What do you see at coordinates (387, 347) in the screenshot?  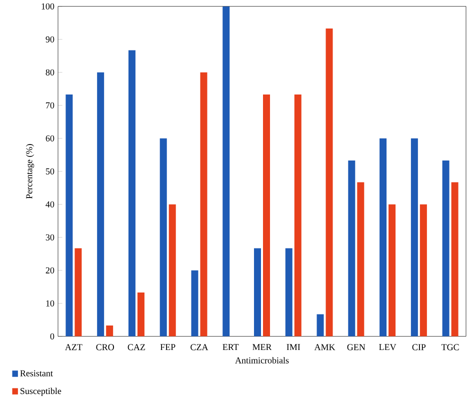 I see `x-tick-label: LEV` at bounding box center [387, 347].